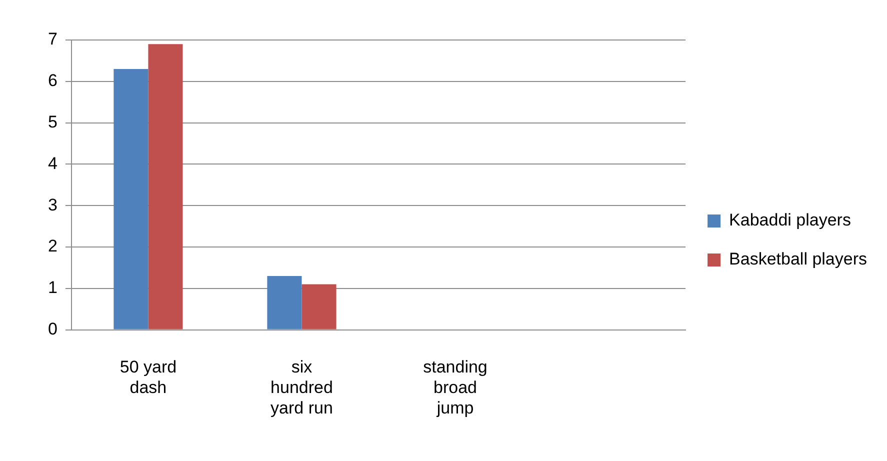 The width and height of the screenshot is (887, 461). I want to click on y-tick-label: 6, so click(53, 80).